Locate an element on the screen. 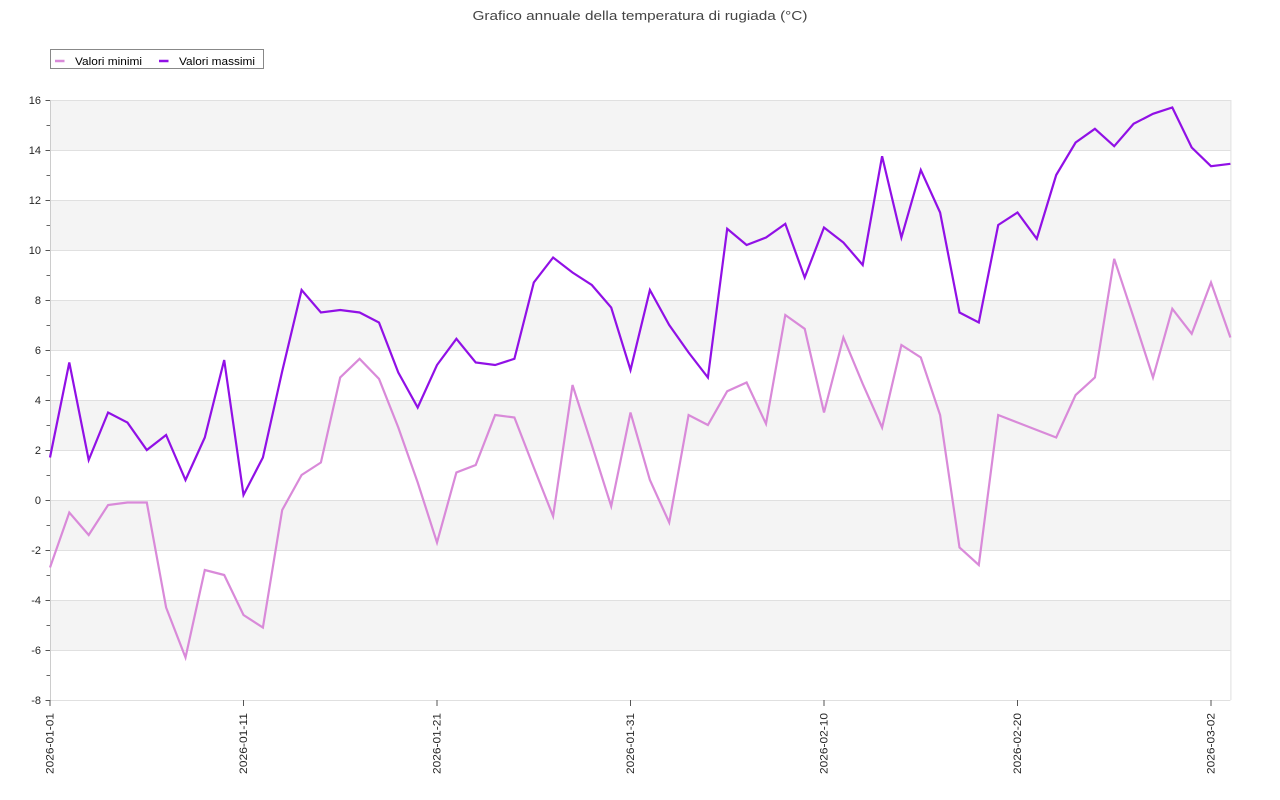  svg-text: 2026-01-21 is located at coordinates (438, 743).